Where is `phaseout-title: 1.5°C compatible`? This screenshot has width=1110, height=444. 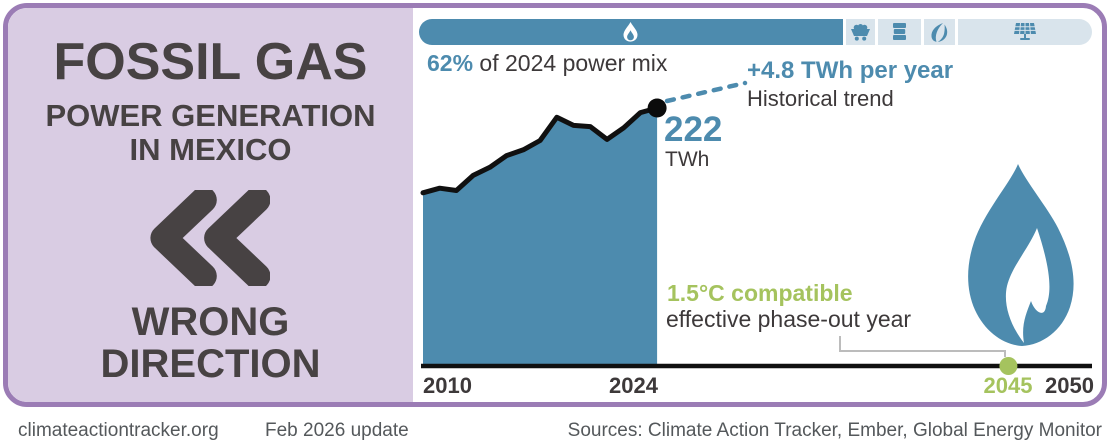 phaseout-title: 1.5°C compatible is located at coordinates (760, 293).